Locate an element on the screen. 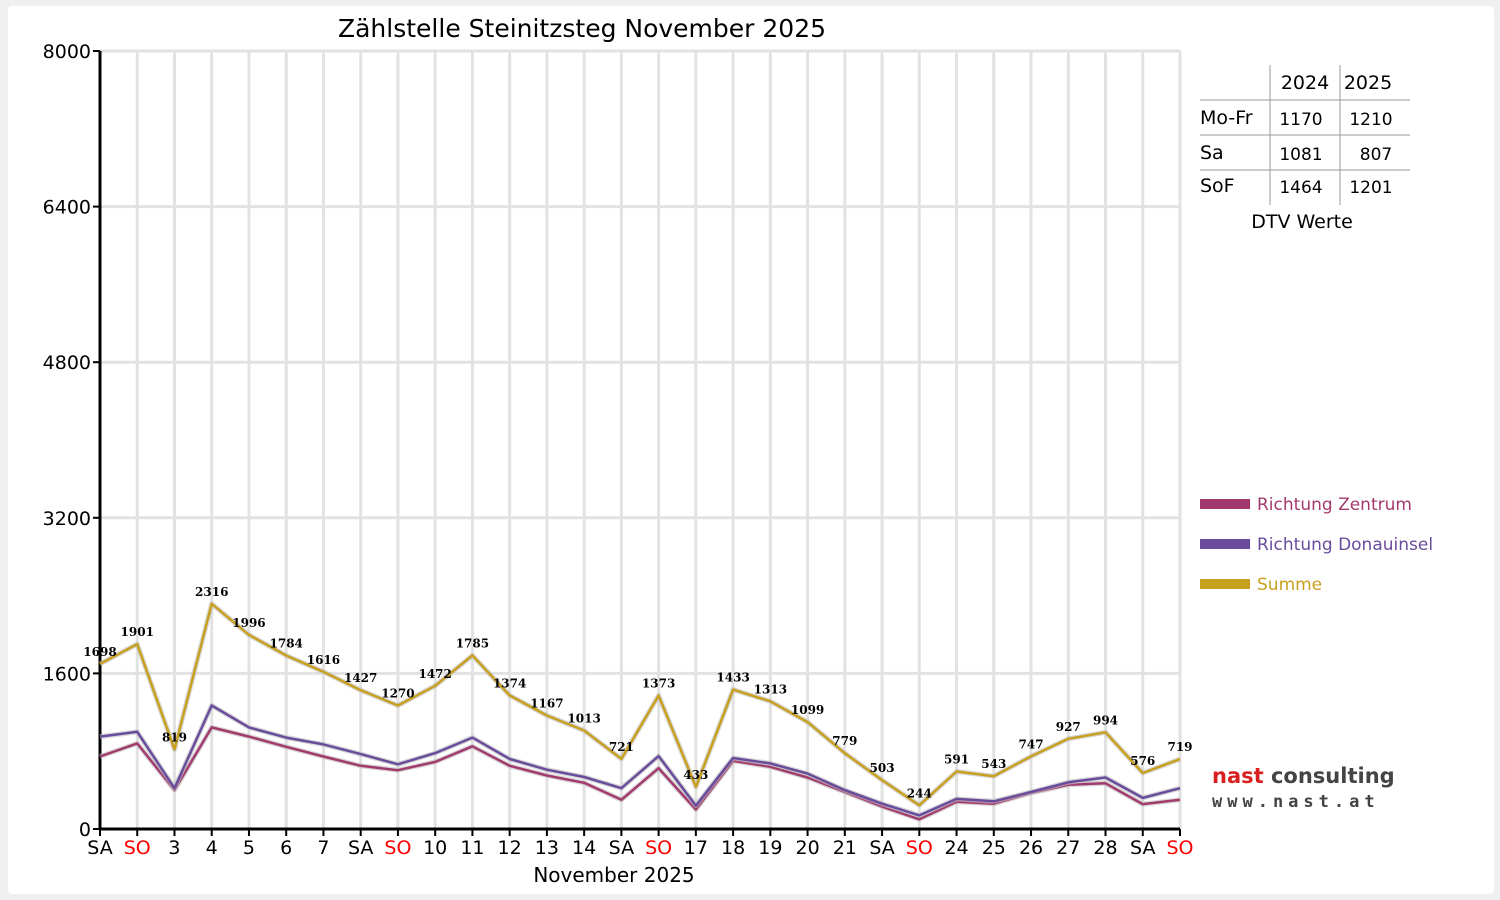 The width and height of the screenshot is (1500, 900). data-label: 719 is located at coordinates (1179, 747).